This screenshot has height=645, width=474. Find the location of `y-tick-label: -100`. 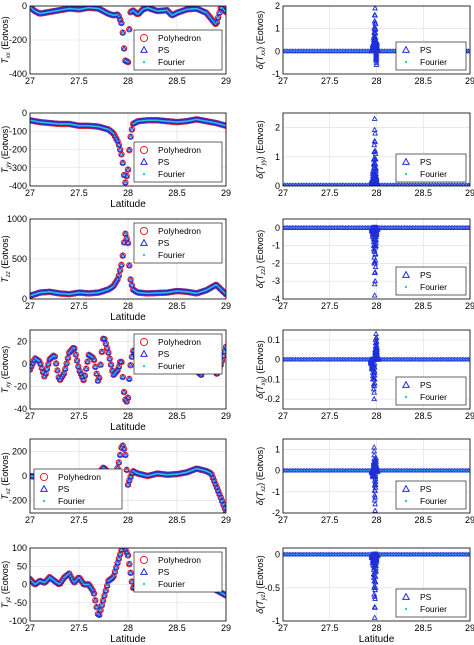

y-tick-label: -100 is located at coordinates (18, 131).